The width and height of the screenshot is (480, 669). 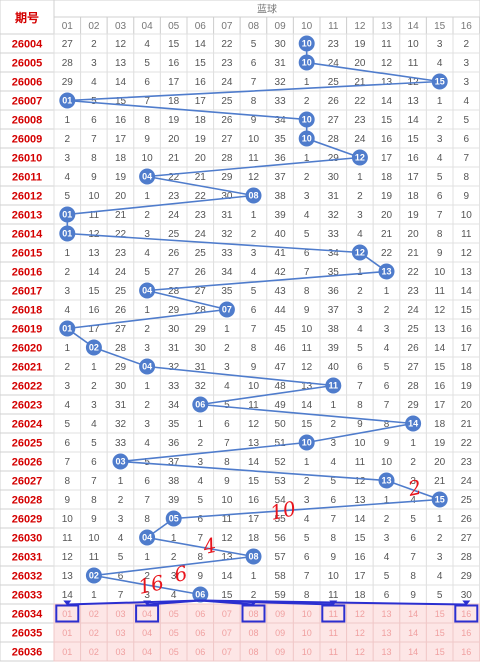 What do you see at coordinates (413, 652) in the screenshot?
I see `prediction-number: 14` at bounding box center [413, 652].